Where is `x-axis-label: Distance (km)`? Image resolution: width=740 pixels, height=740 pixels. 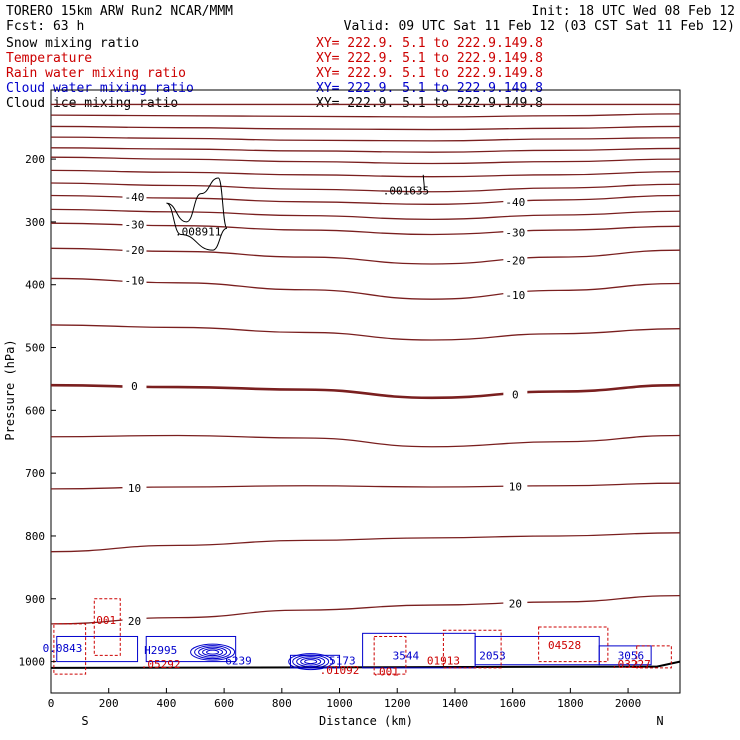
x-axis-label: Distance (km) is located at coordinates (366, 721).